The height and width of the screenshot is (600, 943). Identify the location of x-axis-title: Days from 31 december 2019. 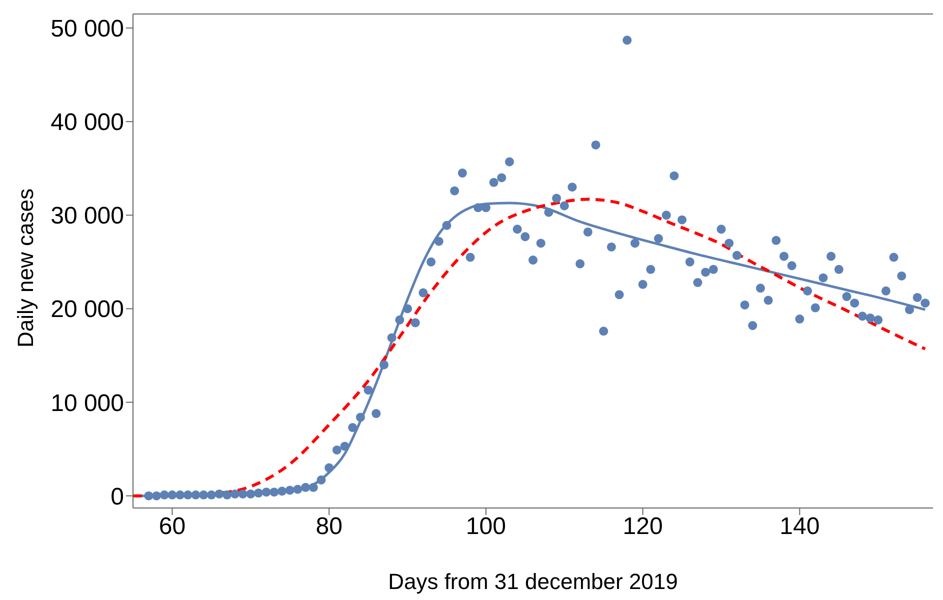
(533, 581).